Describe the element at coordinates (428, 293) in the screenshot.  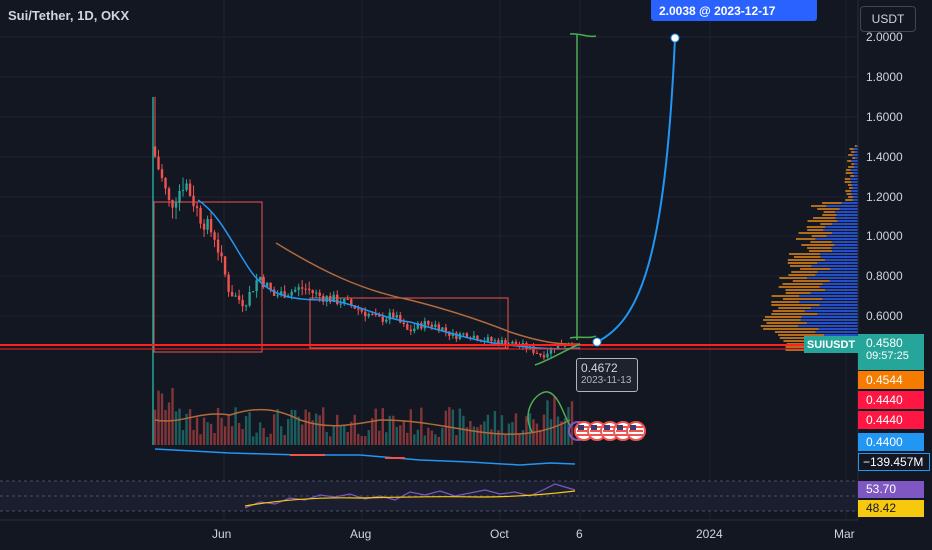
I see `ema-long-line` at that location.